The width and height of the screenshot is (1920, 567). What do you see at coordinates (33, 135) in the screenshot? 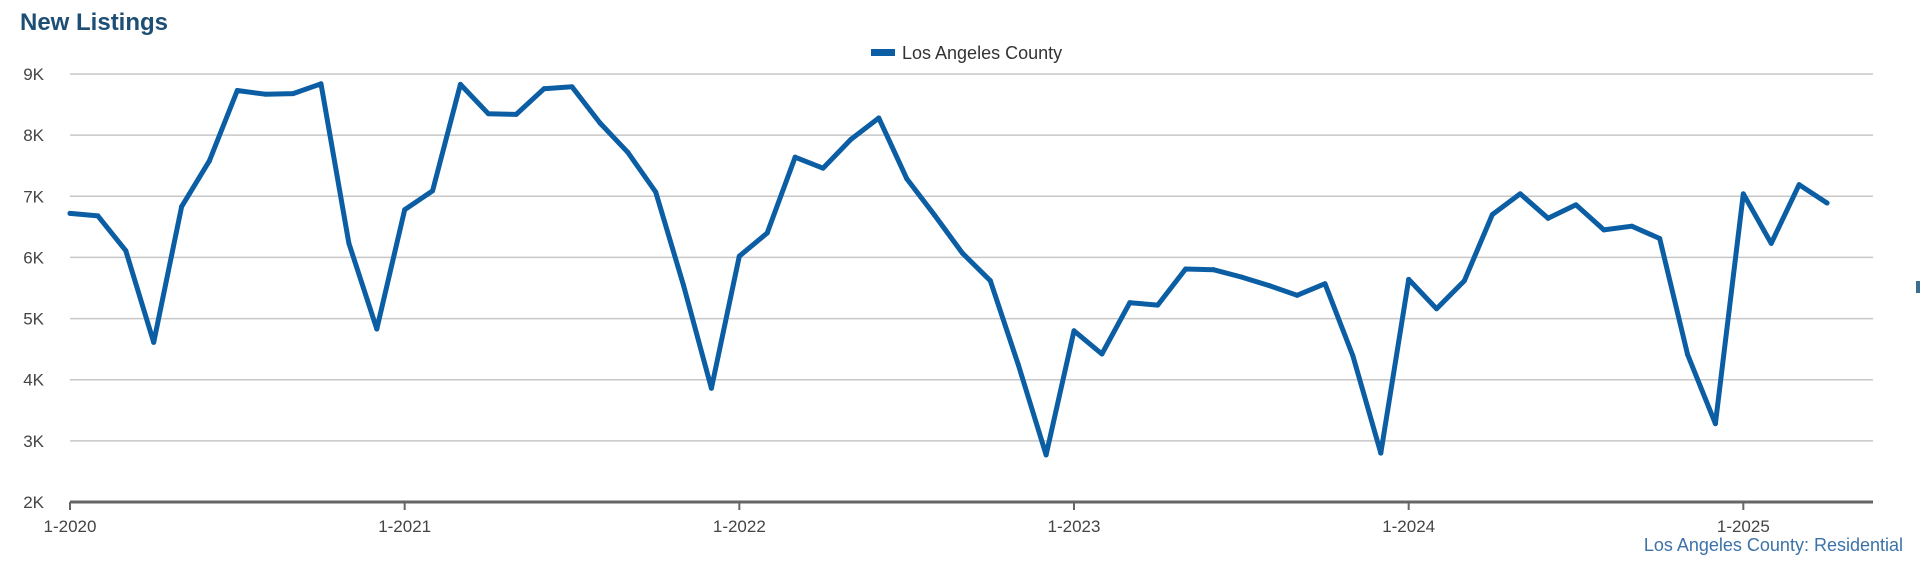
I see `y-tick-label: 8K` at bounding box center [33, 135].